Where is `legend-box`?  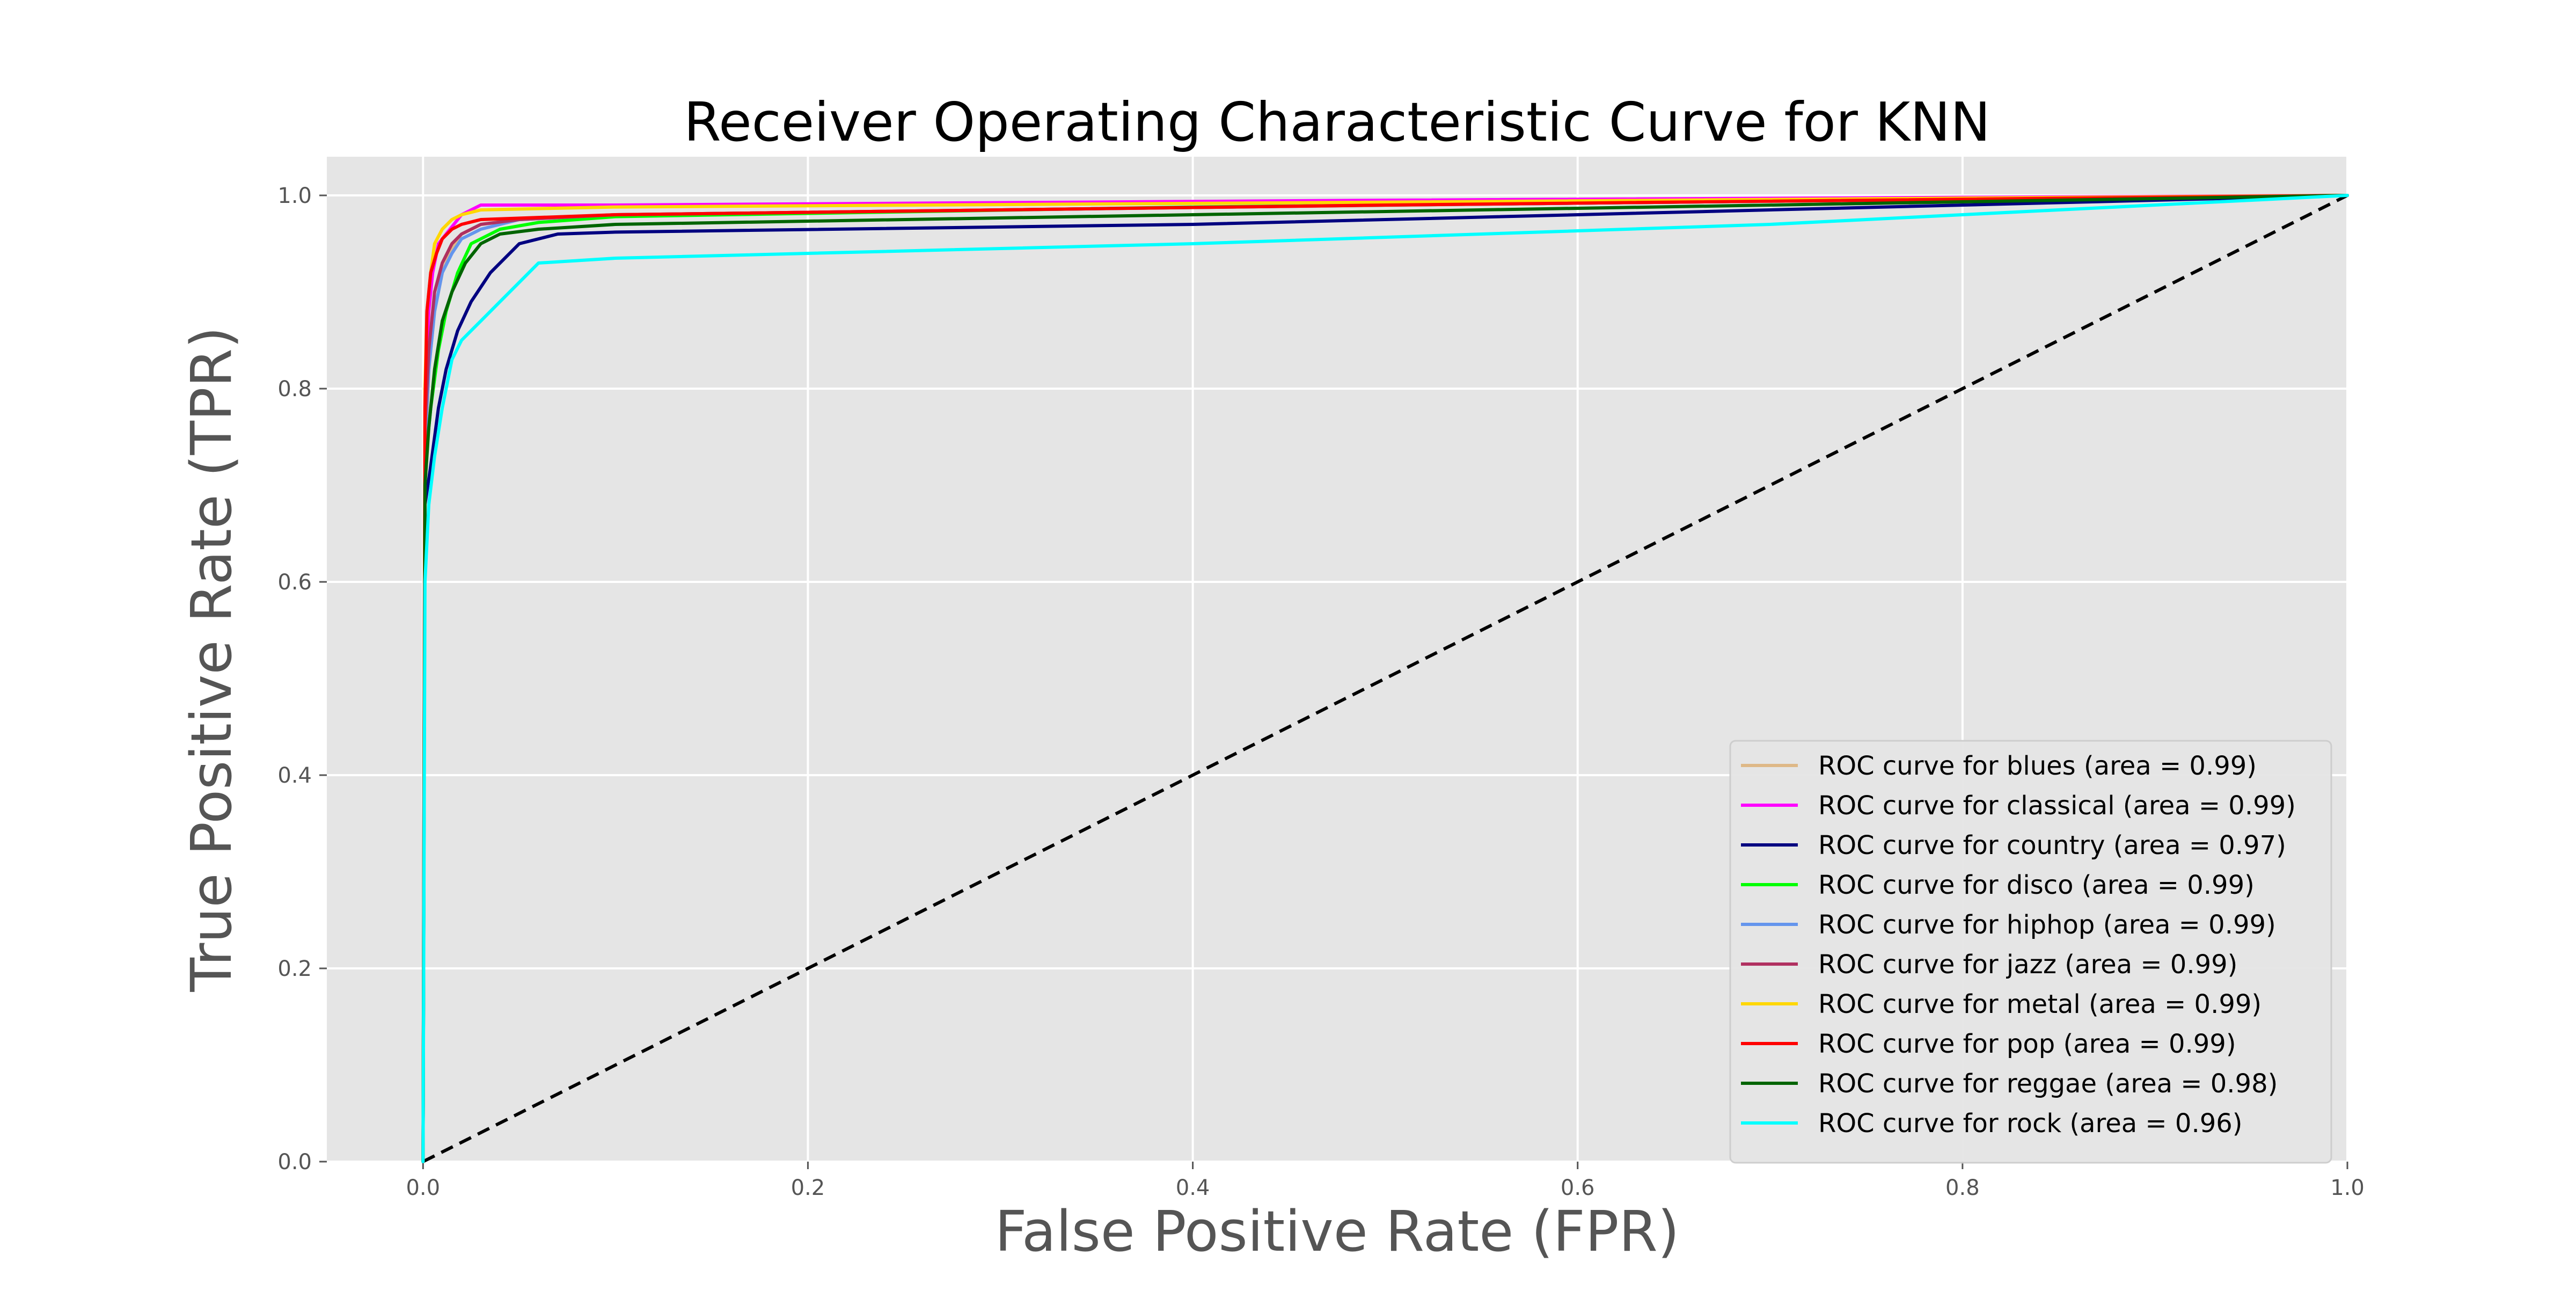 legend-box is located at coordinates (2030, 952).